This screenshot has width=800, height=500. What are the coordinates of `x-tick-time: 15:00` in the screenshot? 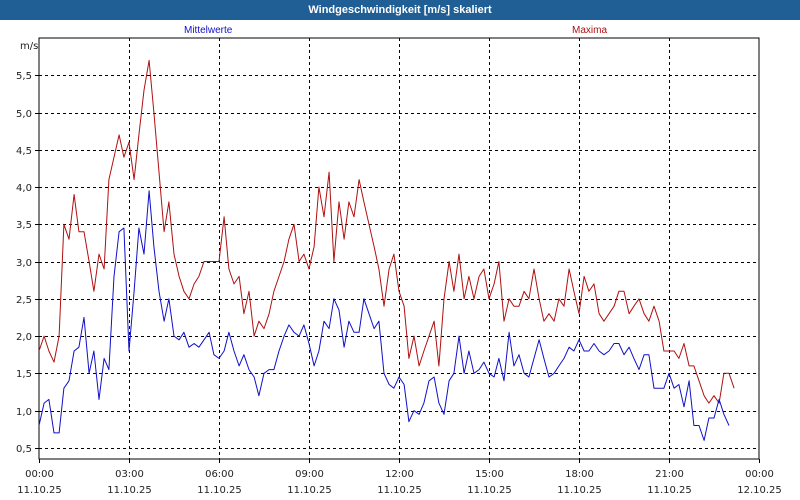 It's located at (489, 474).